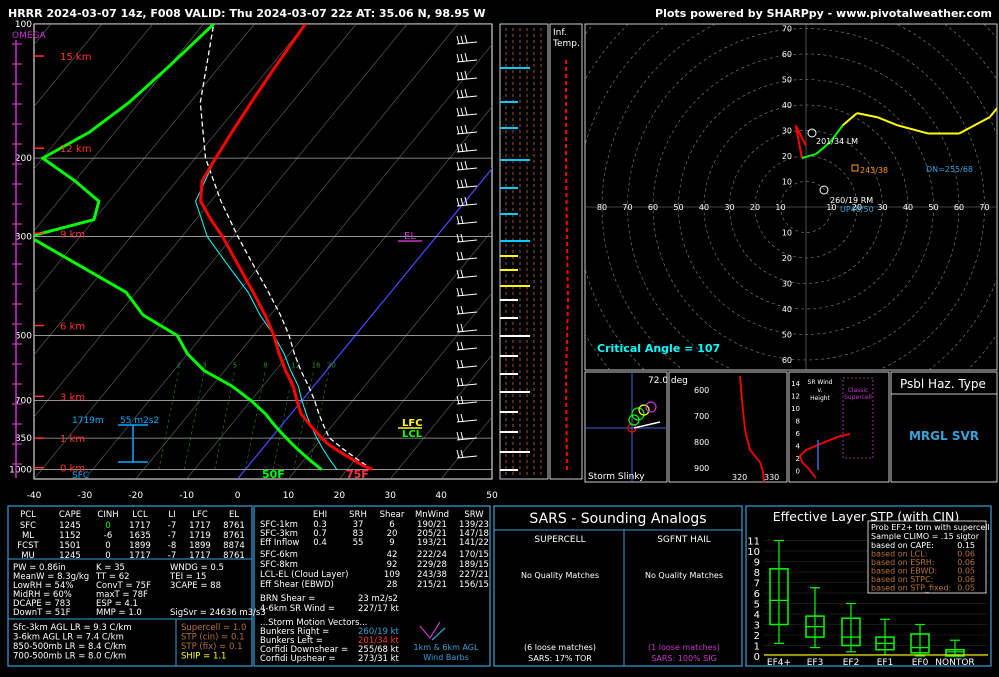 The image size is (999, 677). Describe the element at coordinates (70, 556) in the screenshot. I see `parcel-cell: 1245` at that location.